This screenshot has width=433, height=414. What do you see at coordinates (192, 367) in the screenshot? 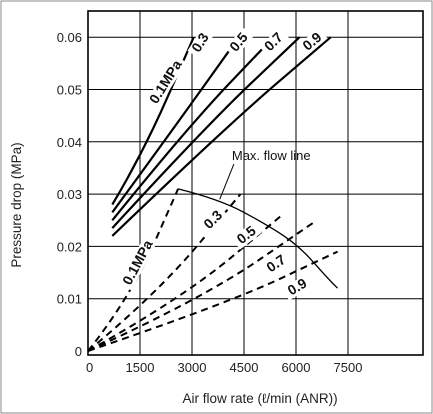
I see `x-tick-label: 3000` at bounding box center [192, 367].